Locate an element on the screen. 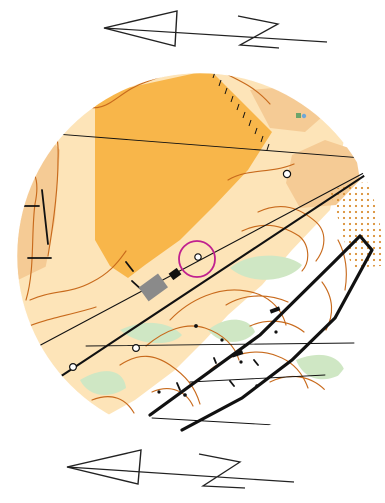  black-dots is located at coordinates (217, 360).